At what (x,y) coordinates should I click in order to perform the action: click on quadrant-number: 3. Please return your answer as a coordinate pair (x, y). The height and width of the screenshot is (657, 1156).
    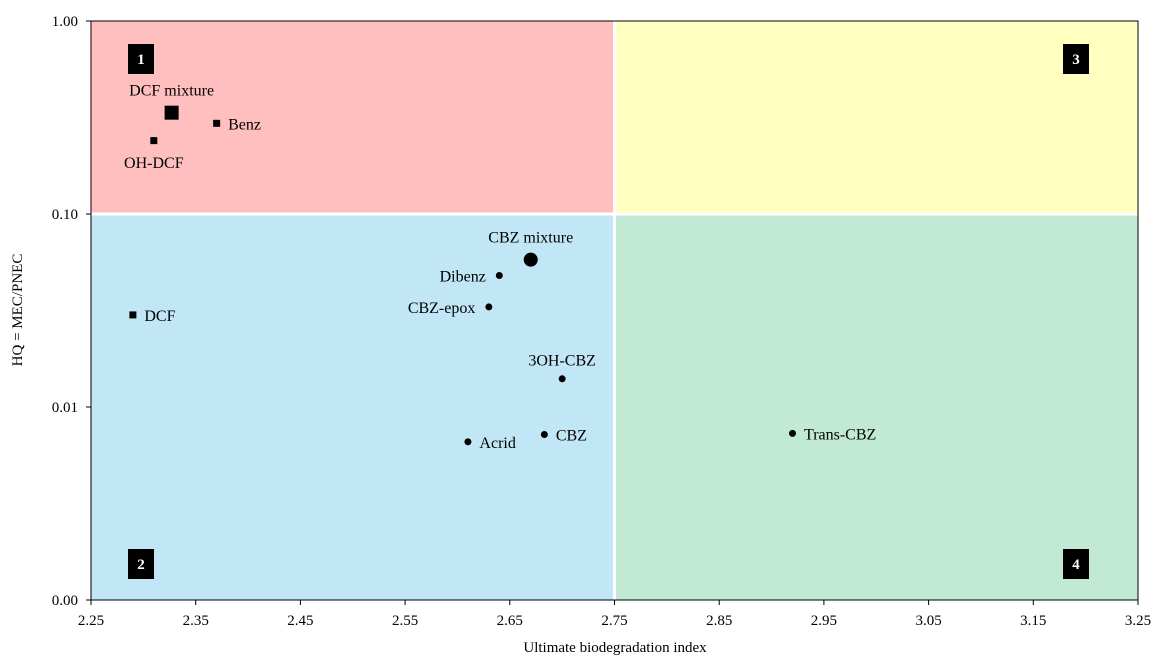
    Looking at the image, I should click on (1076, 60).